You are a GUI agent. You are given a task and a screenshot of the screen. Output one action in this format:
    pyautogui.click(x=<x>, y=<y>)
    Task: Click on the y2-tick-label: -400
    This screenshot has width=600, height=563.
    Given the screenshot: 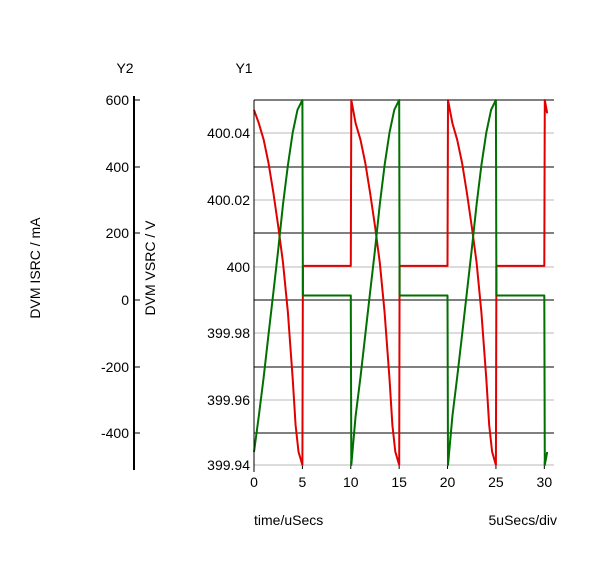 What is the action you would take?
    pyautogui.click(x=115, y=433)
    